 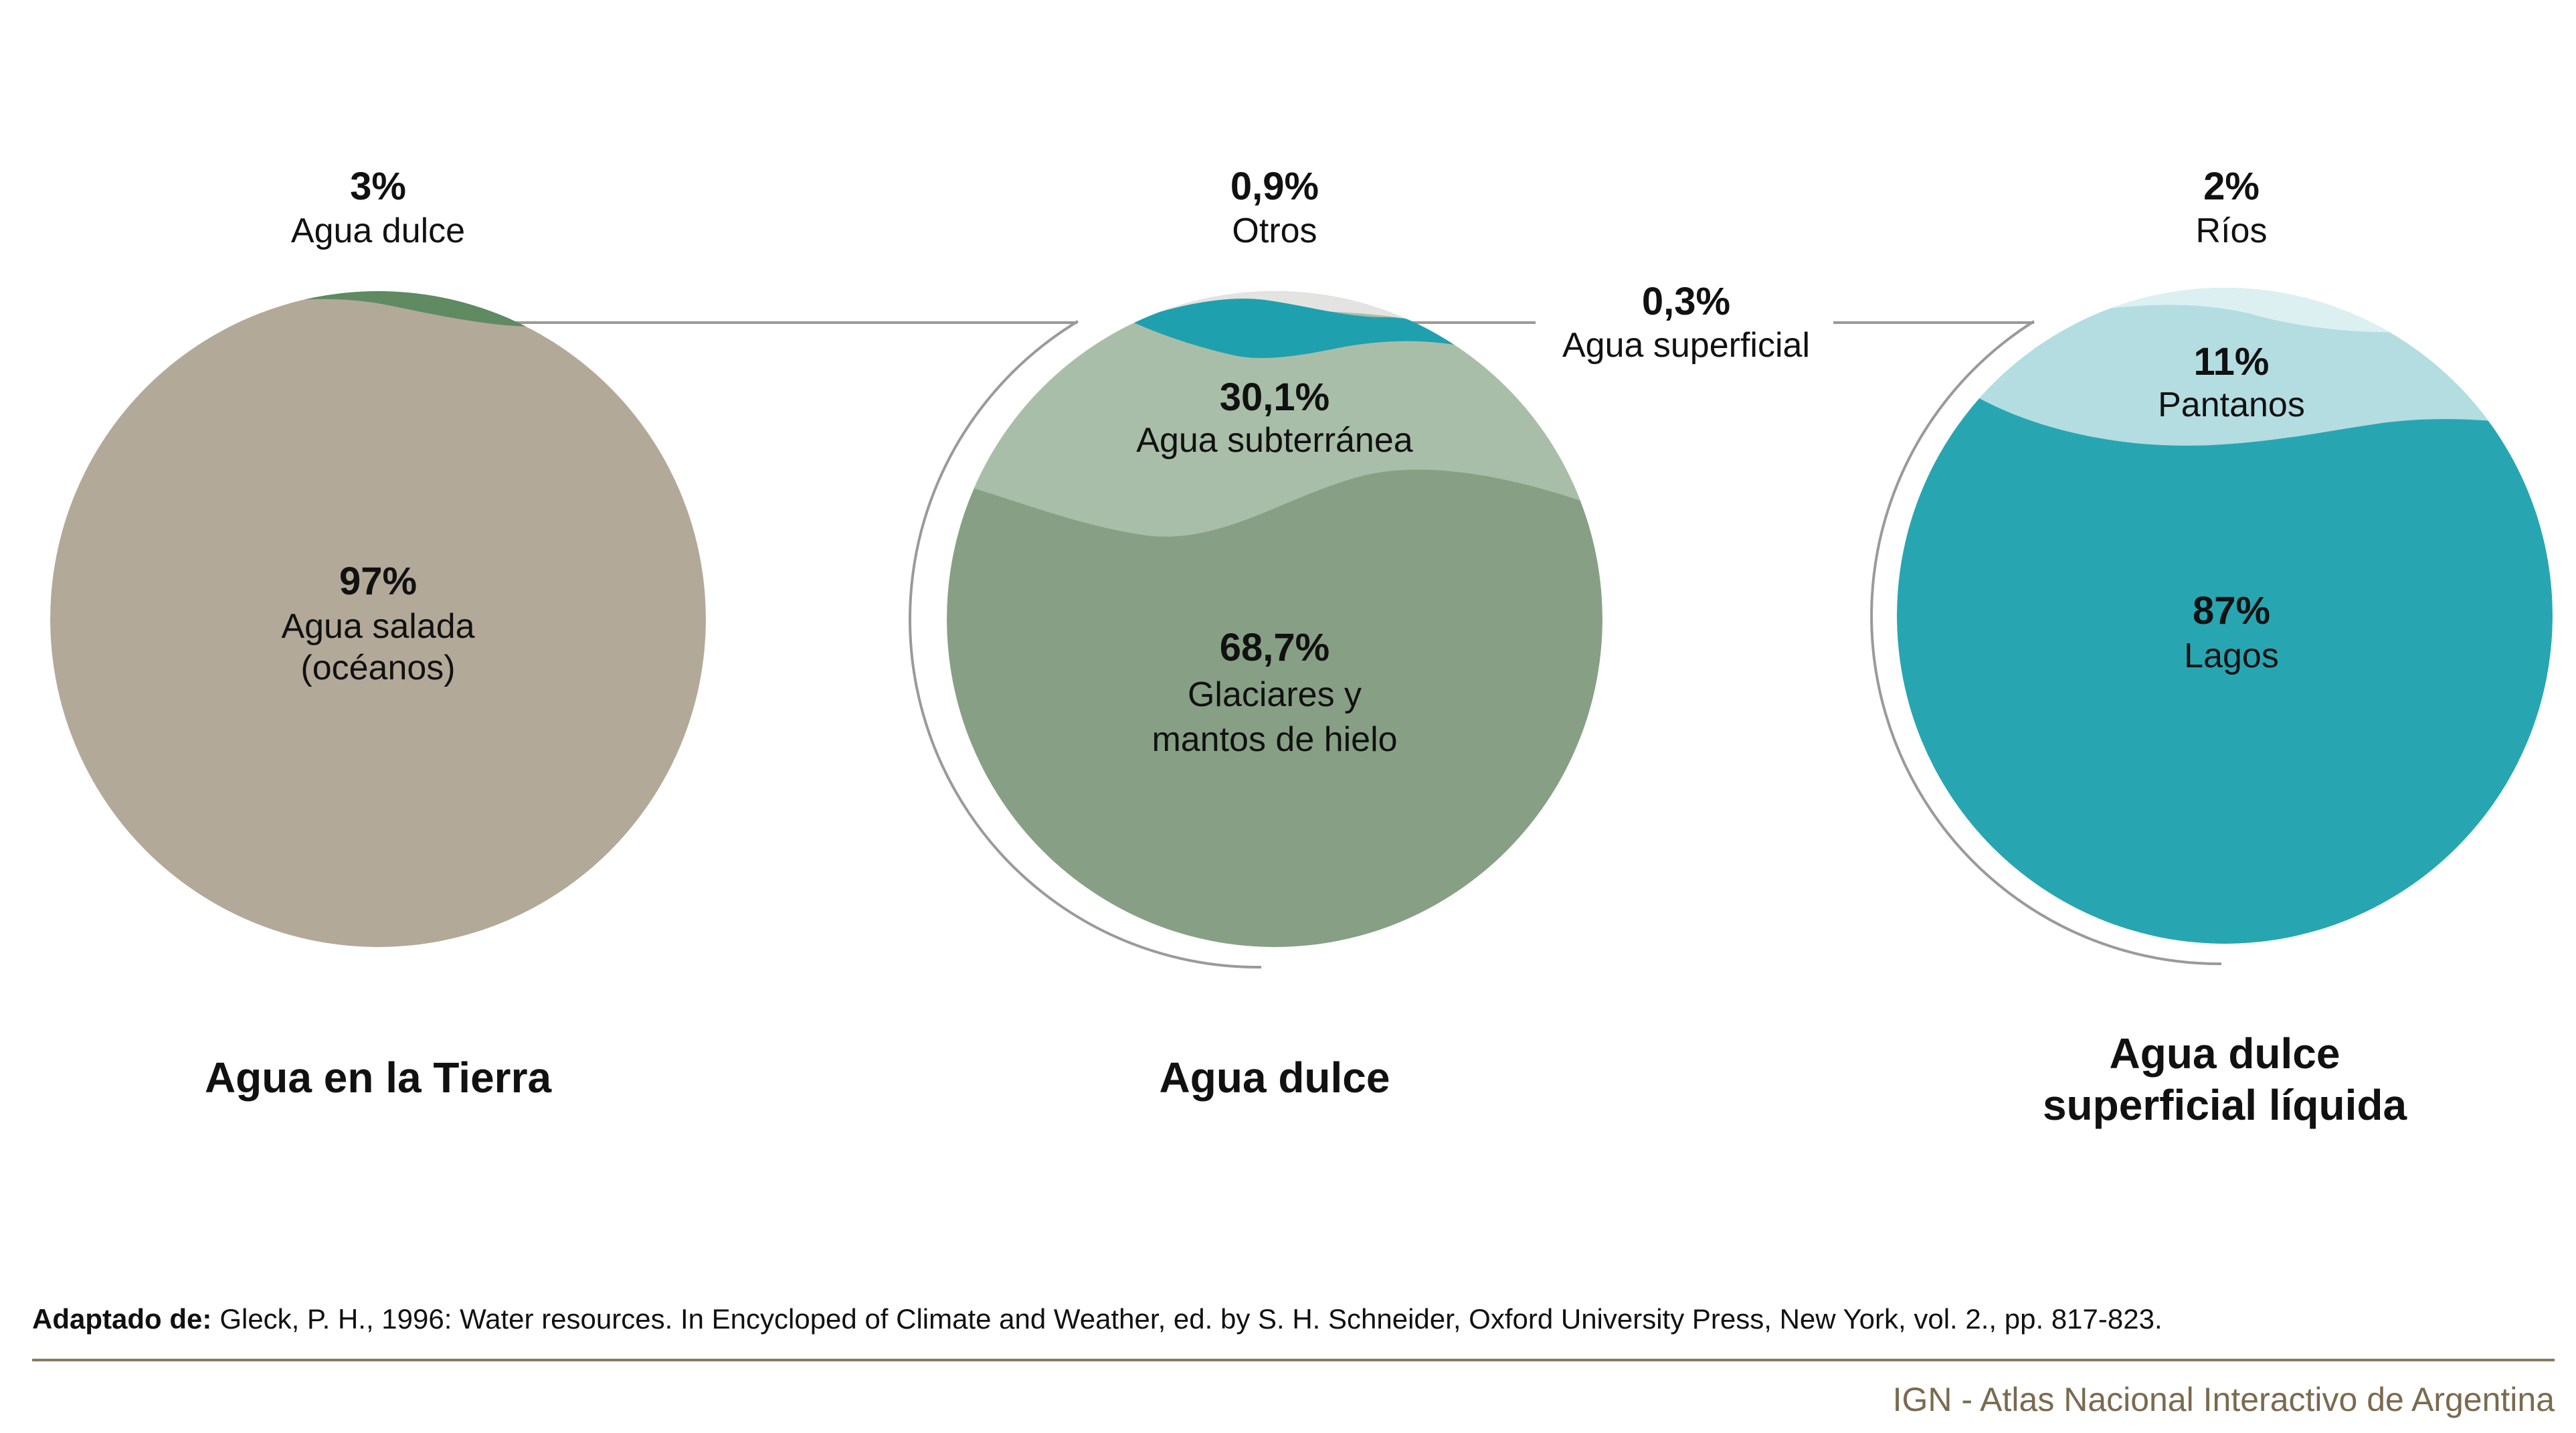 I want to click on label-agua-subterranea: Agua subterránea, so click(x=1274, y=440).